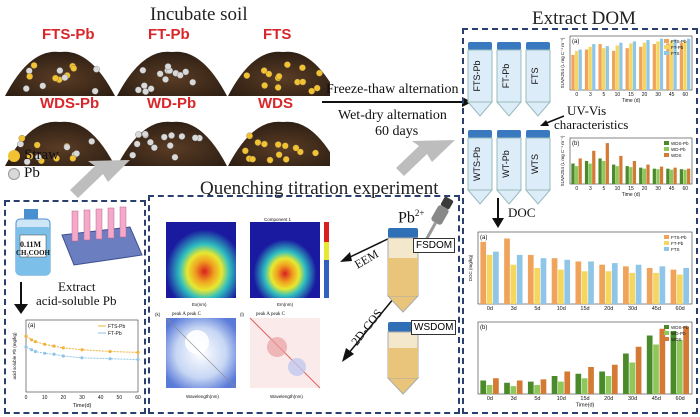 The width and height of the screenshot is (700, 417). I want to click on quenching-title: Quenching titration experiment, so click(319, 188).